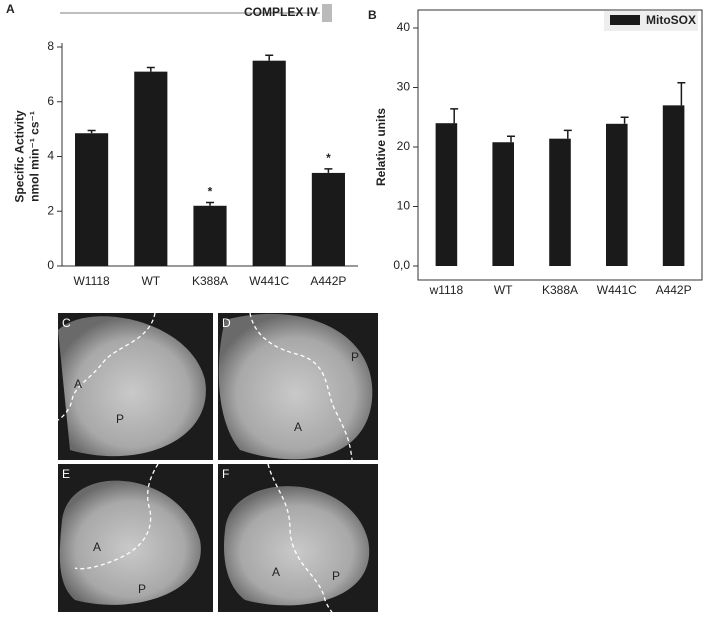 This screenshot has height=617, width=706. I want to click on legend-label: MitoSOX, so click(671, 20).